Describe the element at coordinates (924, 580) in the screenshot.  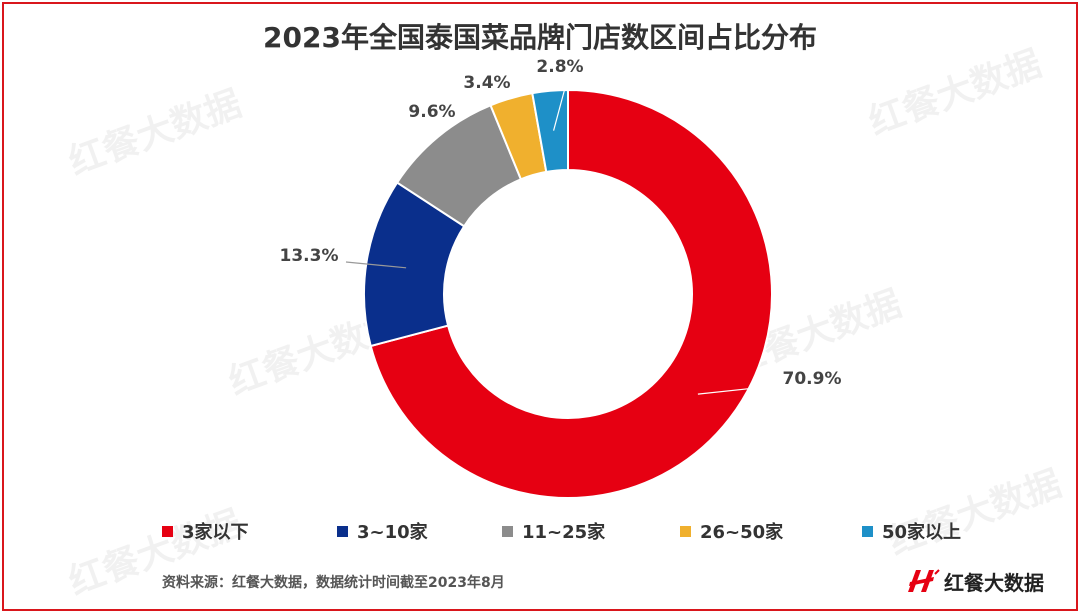
I see `brand-mark-icon` at that location.